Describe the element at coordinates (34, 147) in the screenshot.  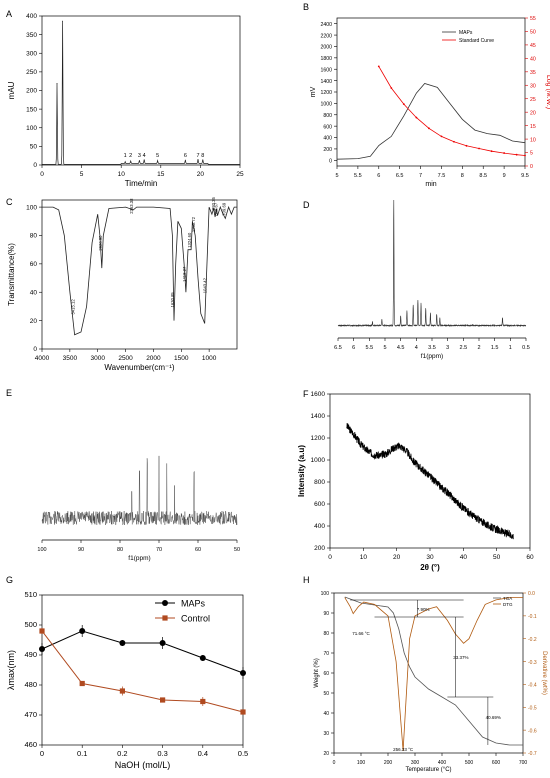
I see `y-tick-label: 50` at that location.